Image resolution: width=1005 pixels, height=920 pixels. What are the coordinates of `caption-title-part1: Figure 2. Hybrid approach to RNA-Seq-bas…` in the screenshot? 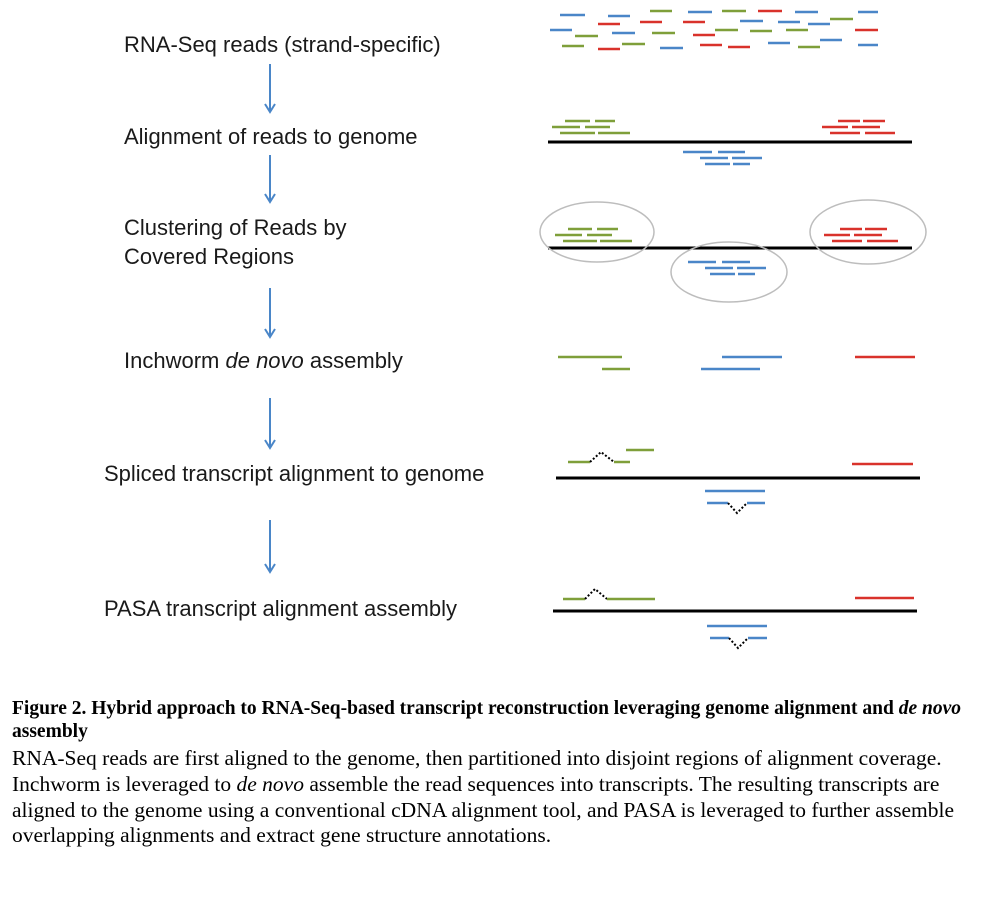 It's located at (455, 708).